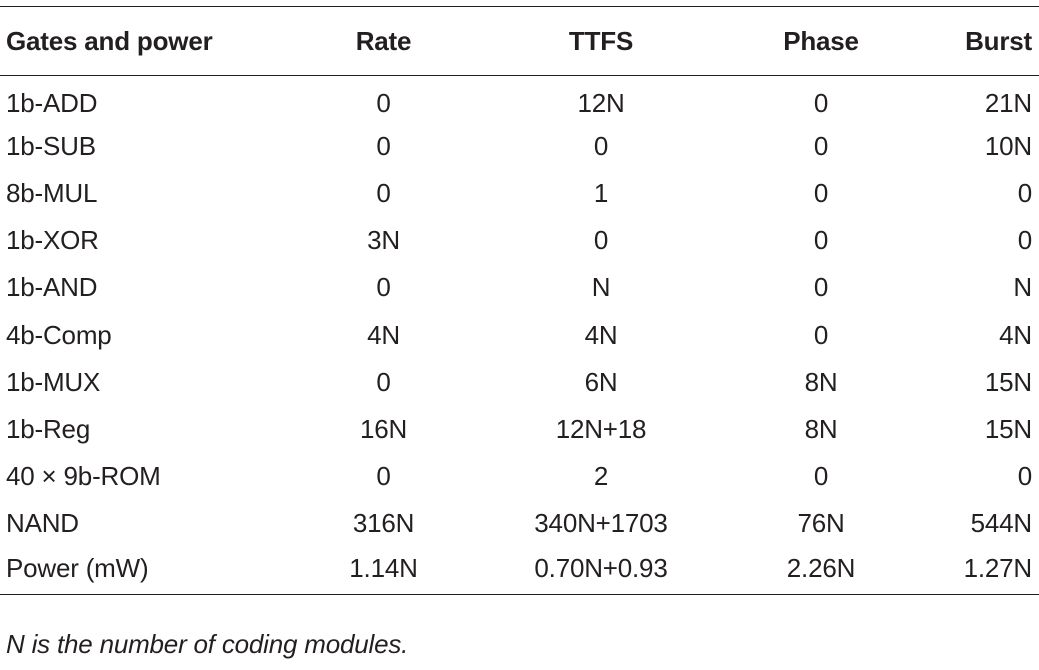 The width and height of the screenshot is (1039, 670). What do you see at coordinates (601, 334) in the screenshot?
I see `cell-ttfs: 4N` at bounding box center [601, 334].